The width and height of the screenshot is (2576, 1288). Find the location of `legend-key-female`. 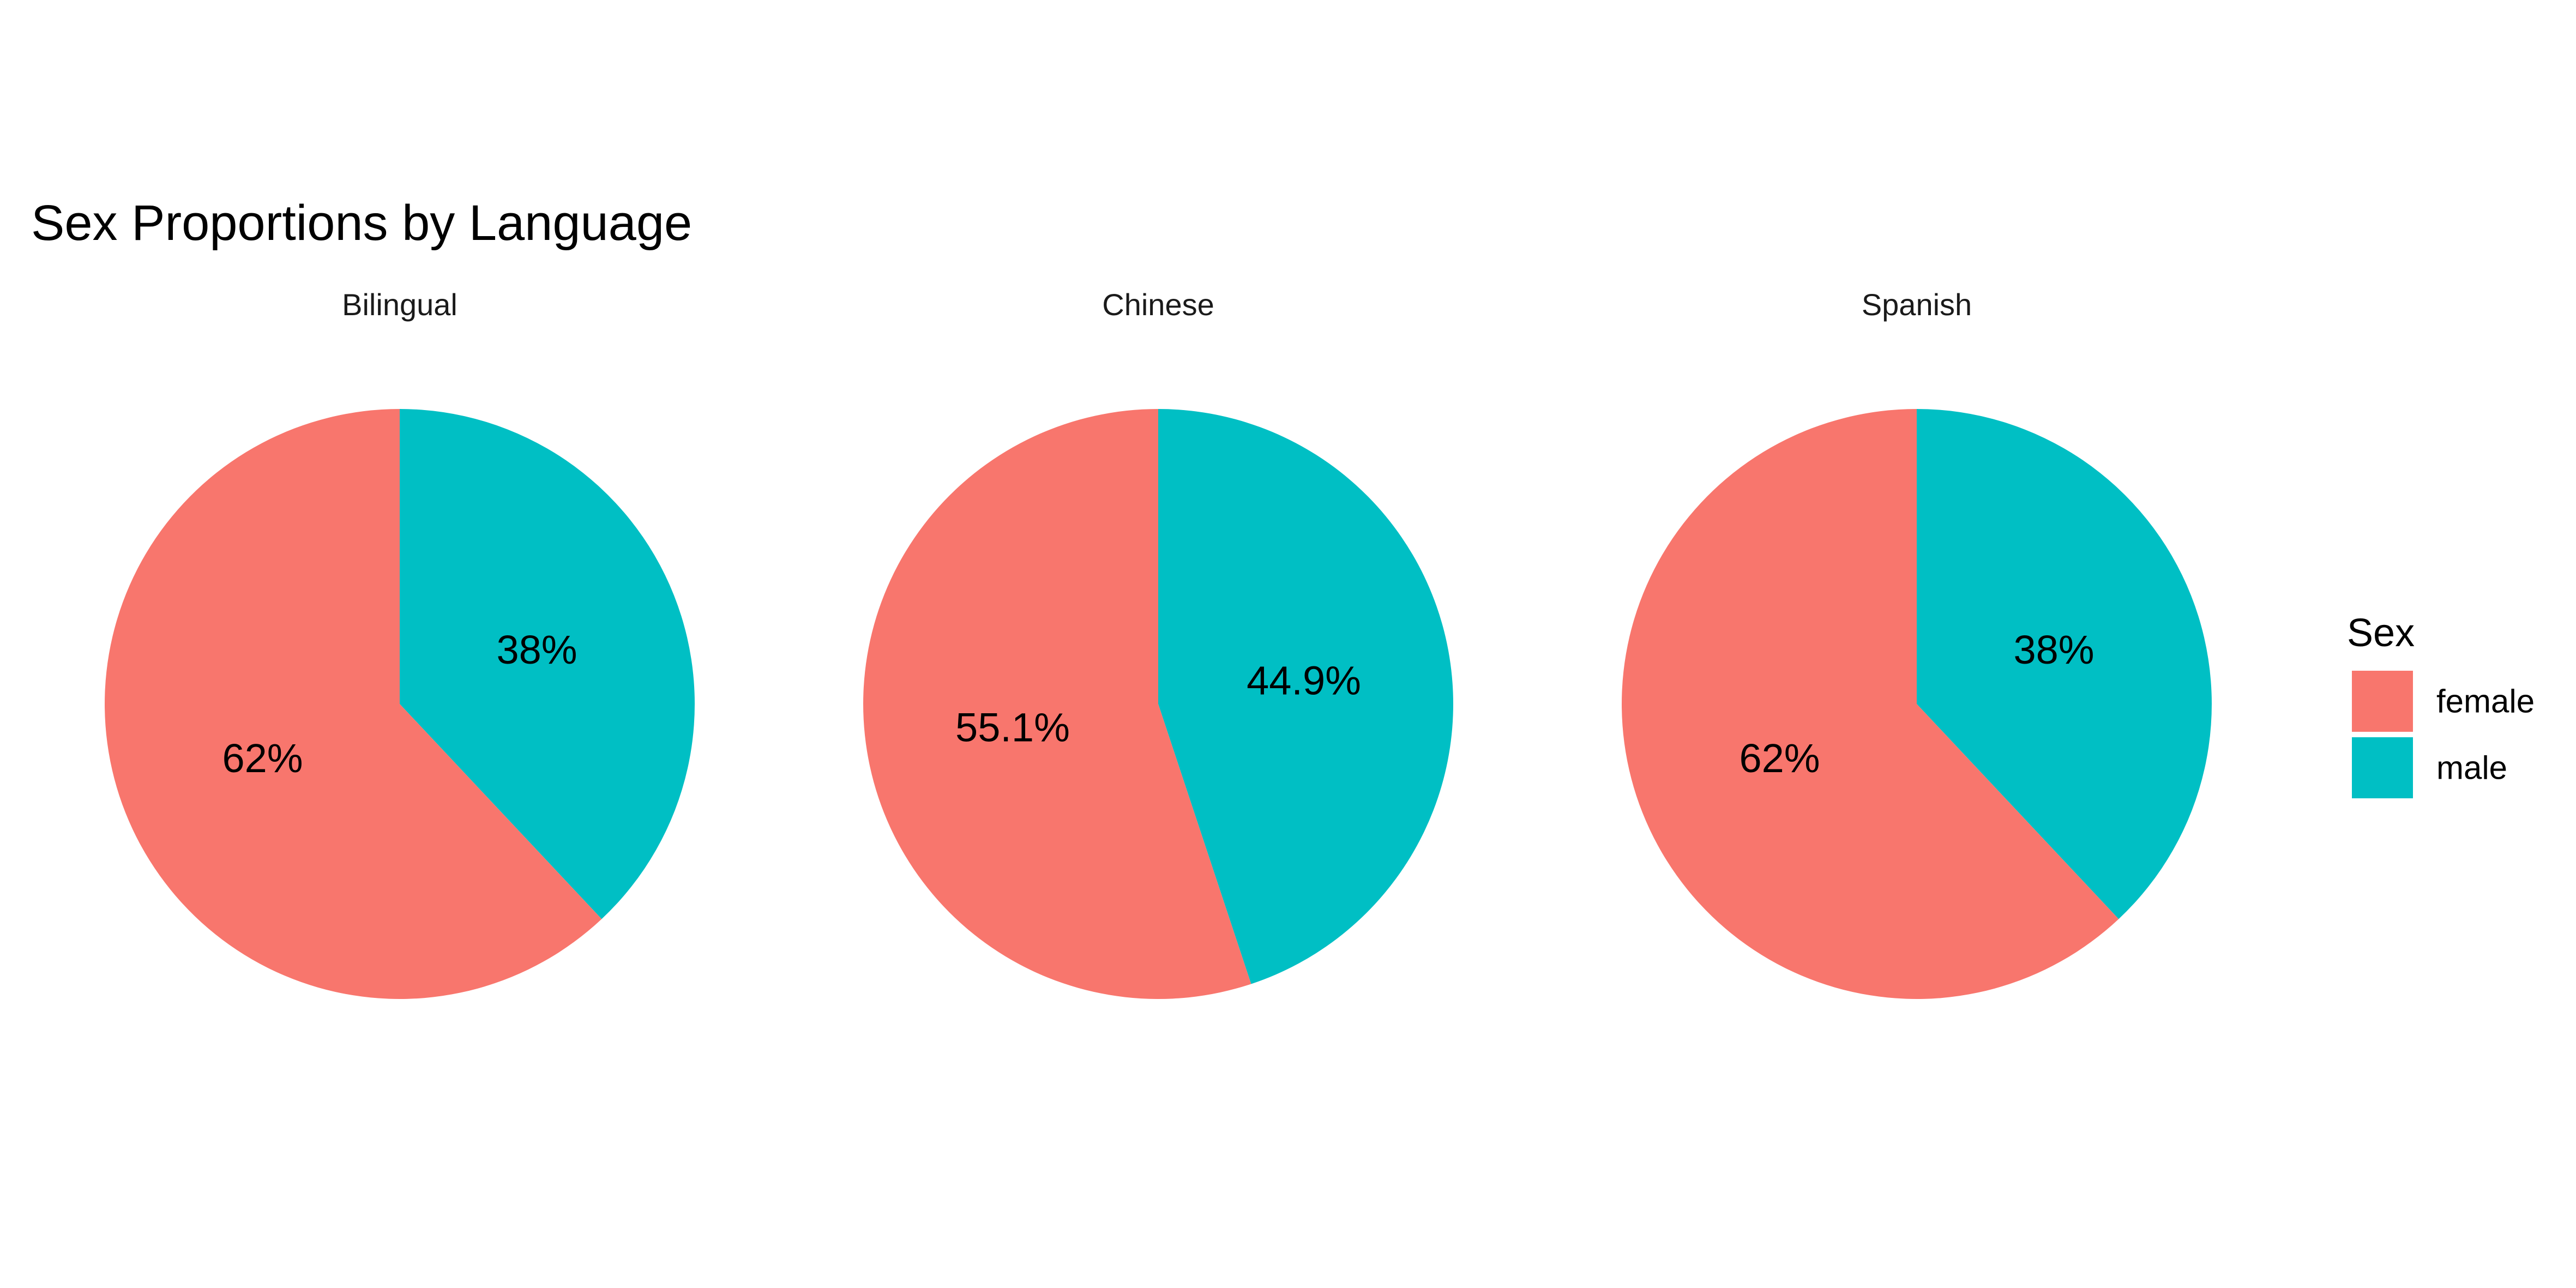

legend-key-female is located at coordinates (2382, 701).